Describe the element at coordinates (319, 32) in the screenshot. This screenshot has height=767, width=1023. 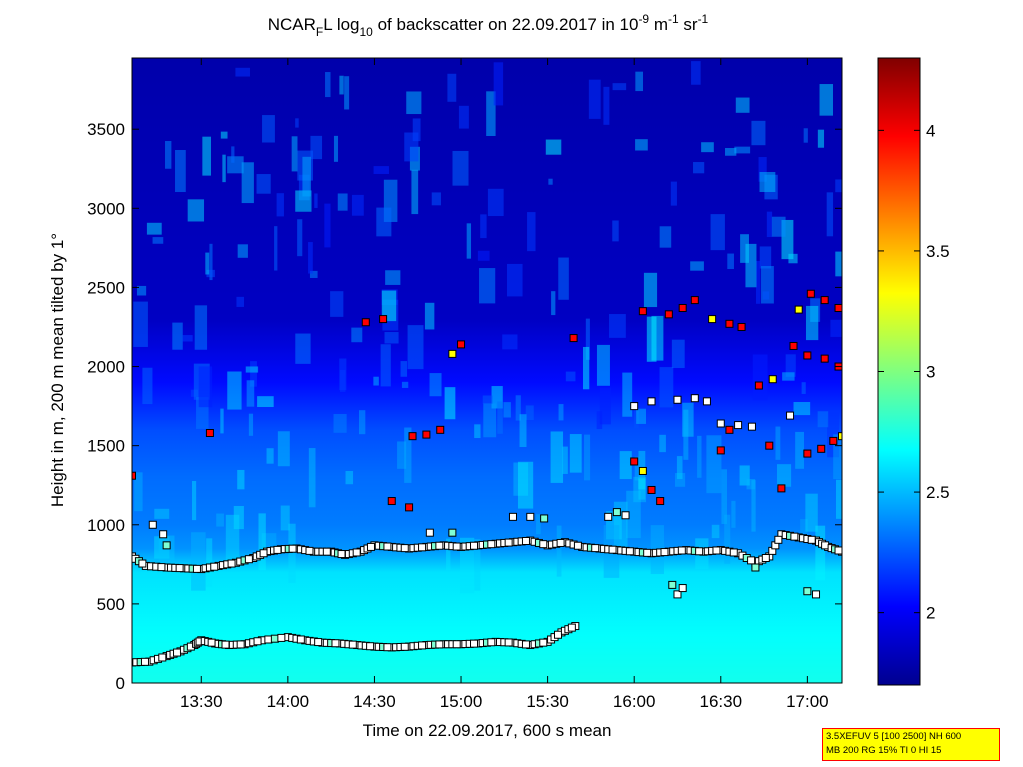
I see `title-sub1: F` at that location.